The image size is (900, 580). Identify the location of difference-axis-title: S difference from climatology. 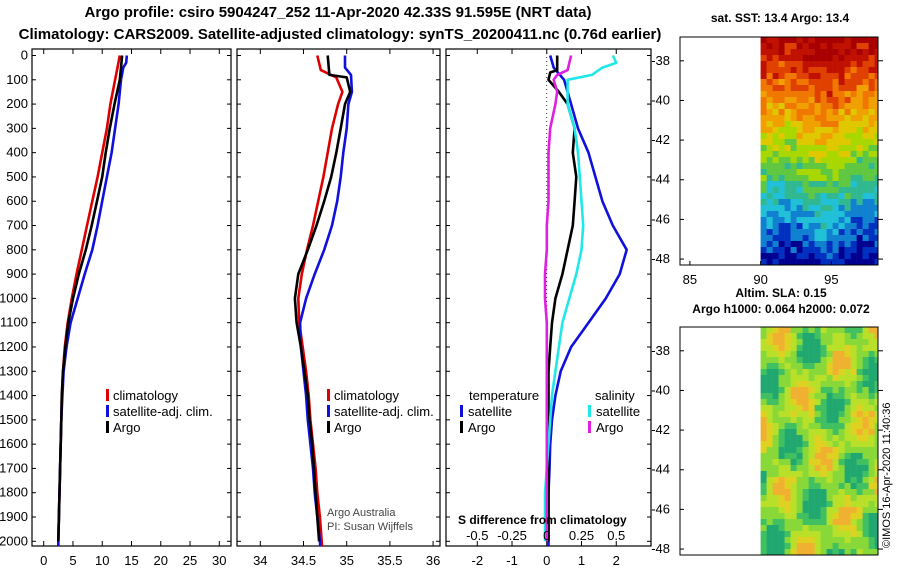
(542, 520).